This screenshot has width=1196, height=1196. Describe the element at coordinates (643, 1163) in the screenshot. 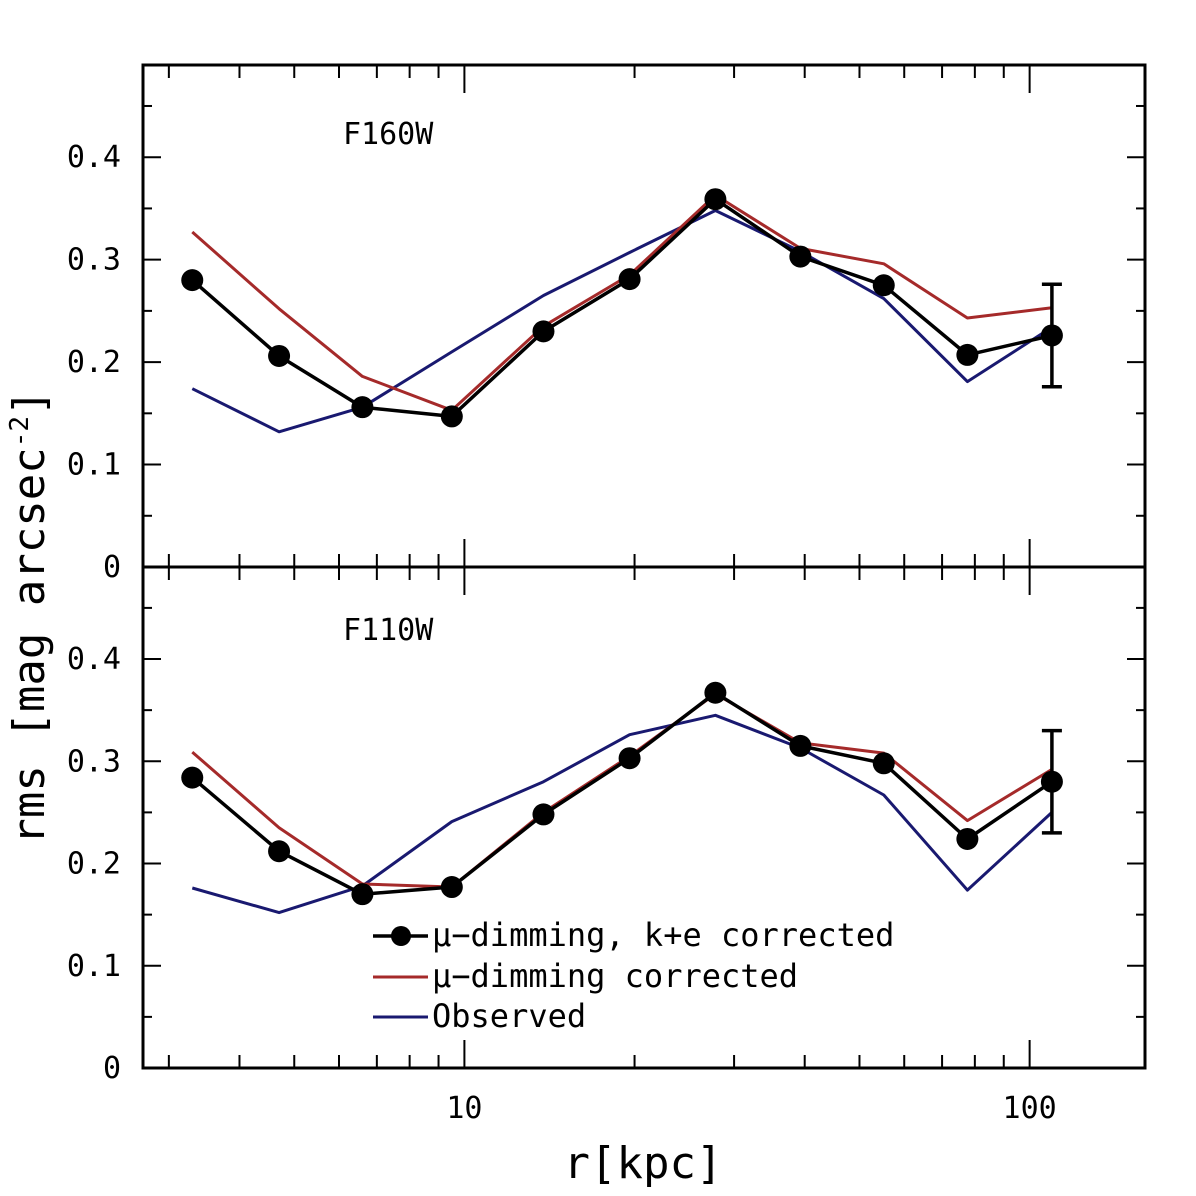

I see `x-axis-title: r[kpc]` at that location.